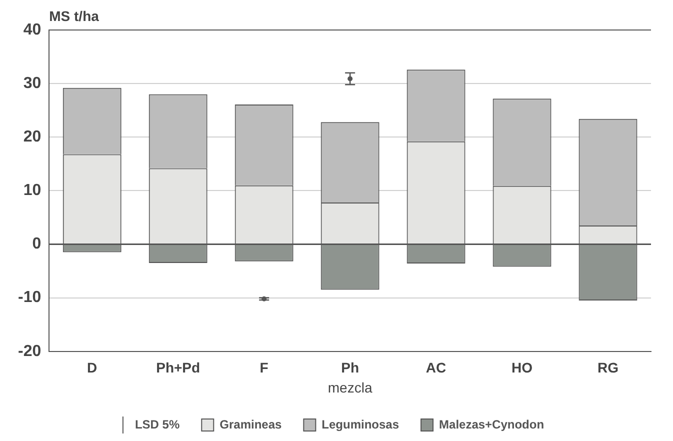 Image resolution: width=673 pixels, height=441 pixels. Describe the element at coordinates (32, 83) in the screenshot. I see `y-tick-label: 30` at that location.